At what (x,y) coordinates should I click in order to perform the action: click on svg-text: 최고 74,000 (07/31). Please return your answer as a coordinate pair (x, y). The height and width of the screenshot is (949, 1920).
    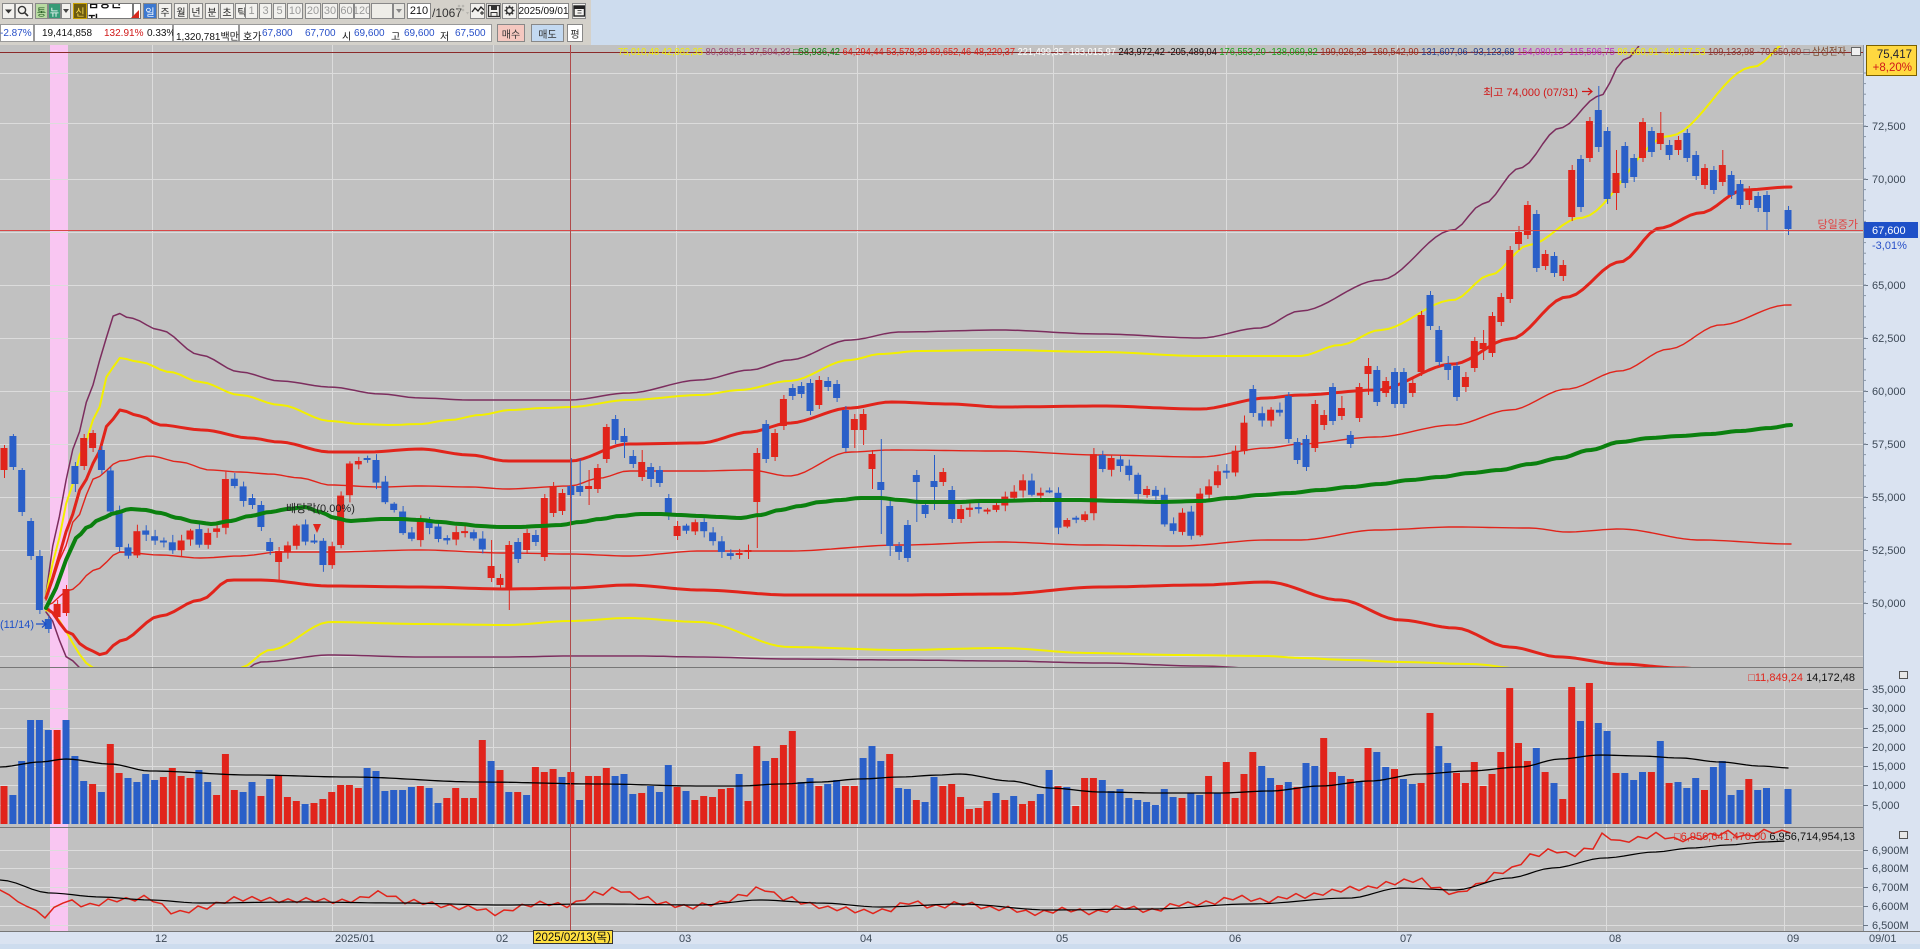
    Looking at the image, I should click on (1530, 92).